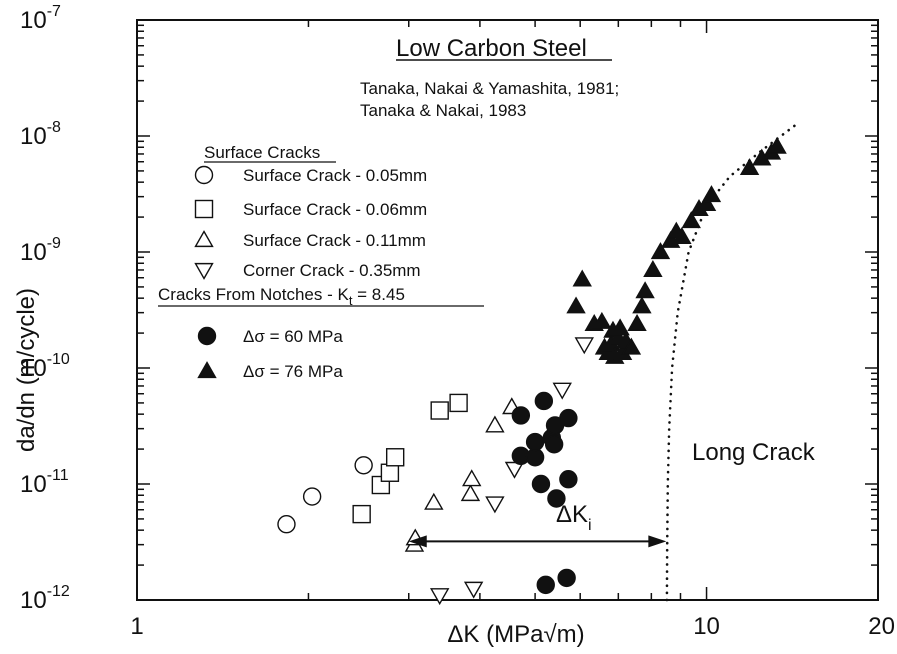 The image size is (897, 654). I want to click on y-axis-label: da/dn (m/cycle), so click(26, 370).